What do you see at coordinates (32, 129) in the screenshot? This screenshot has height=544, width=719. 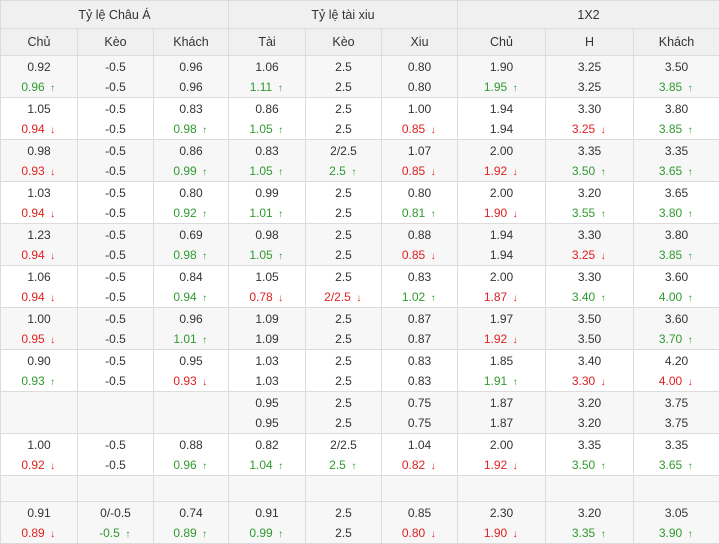 I see `odds-value: 0.94` at bounding box center [32, 129].